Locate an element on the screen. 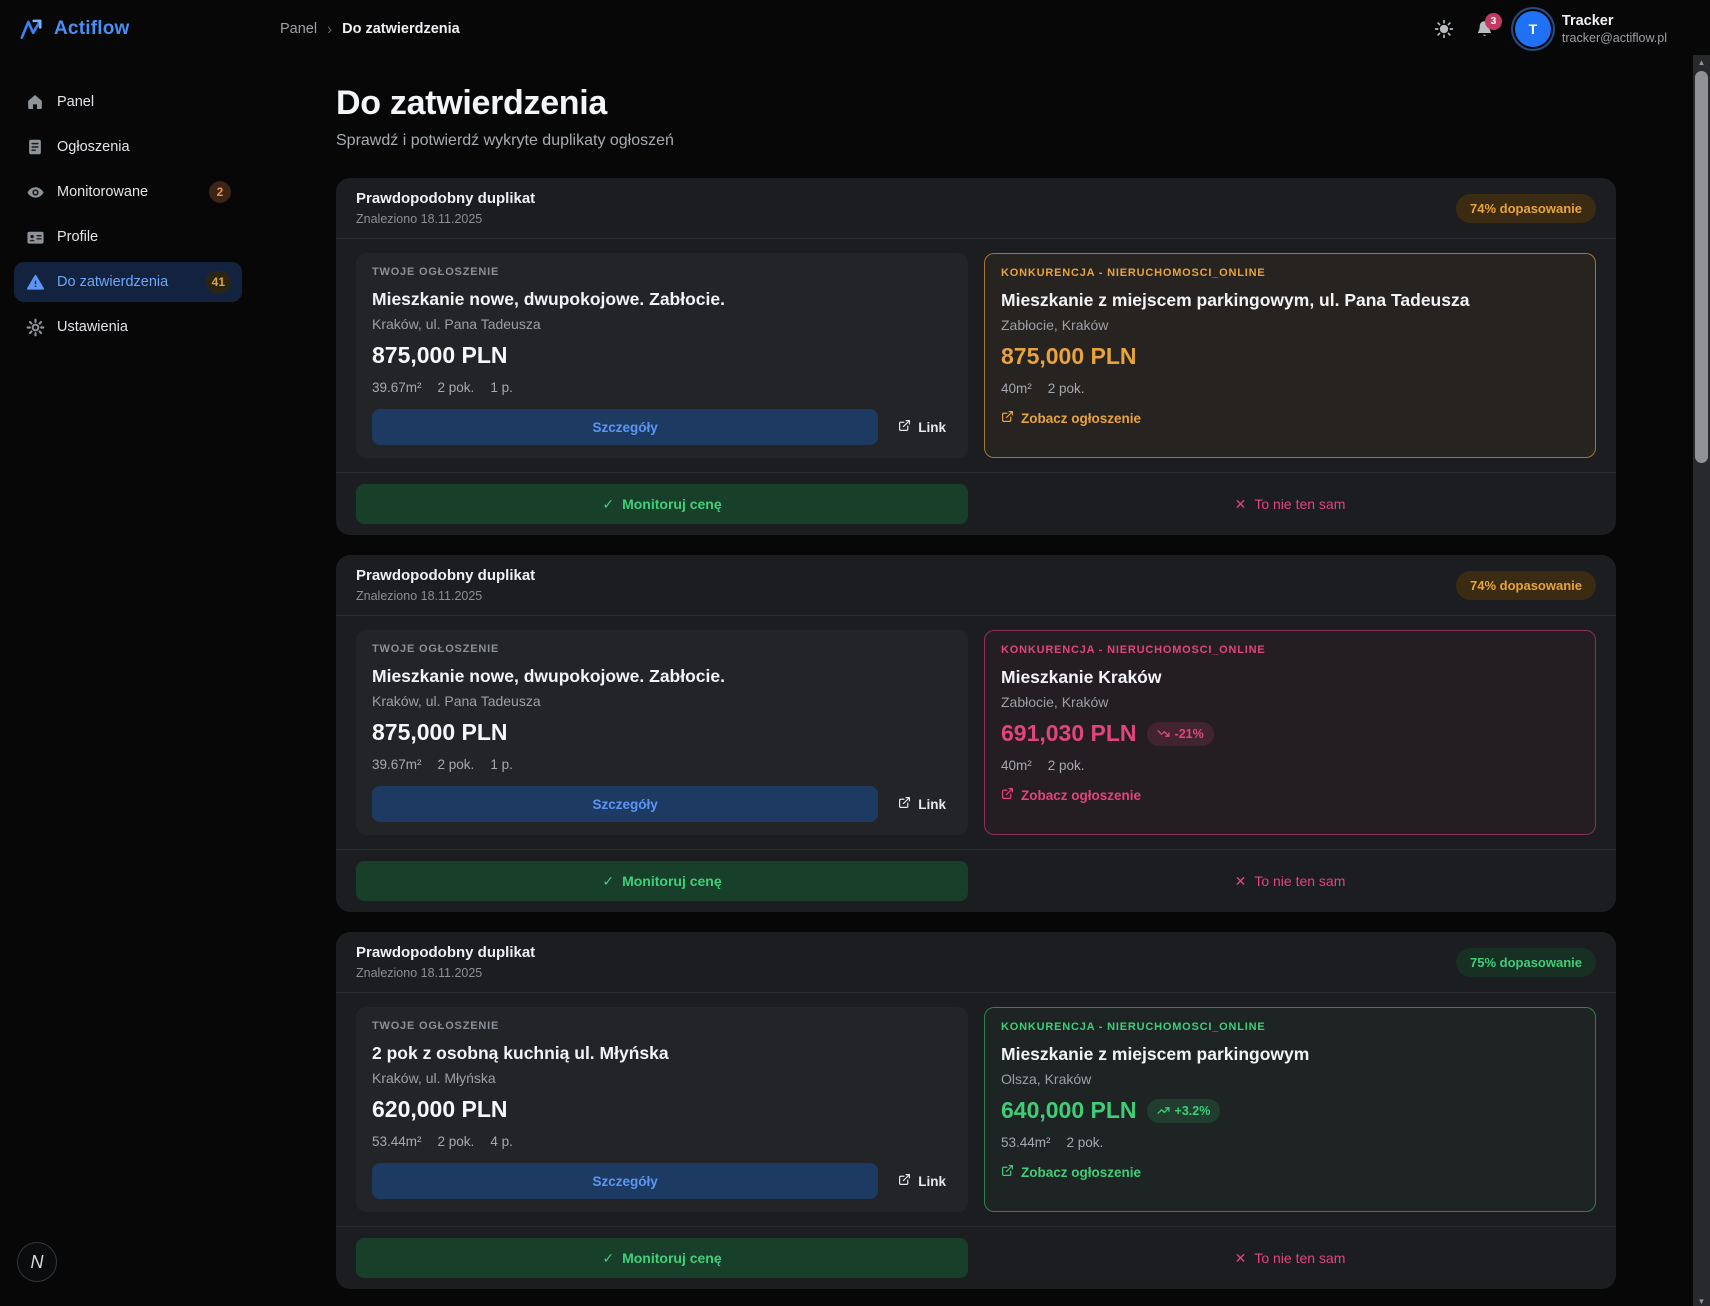 The image size is (1710, 1306). home-icon is located at coordinates (35, 102).